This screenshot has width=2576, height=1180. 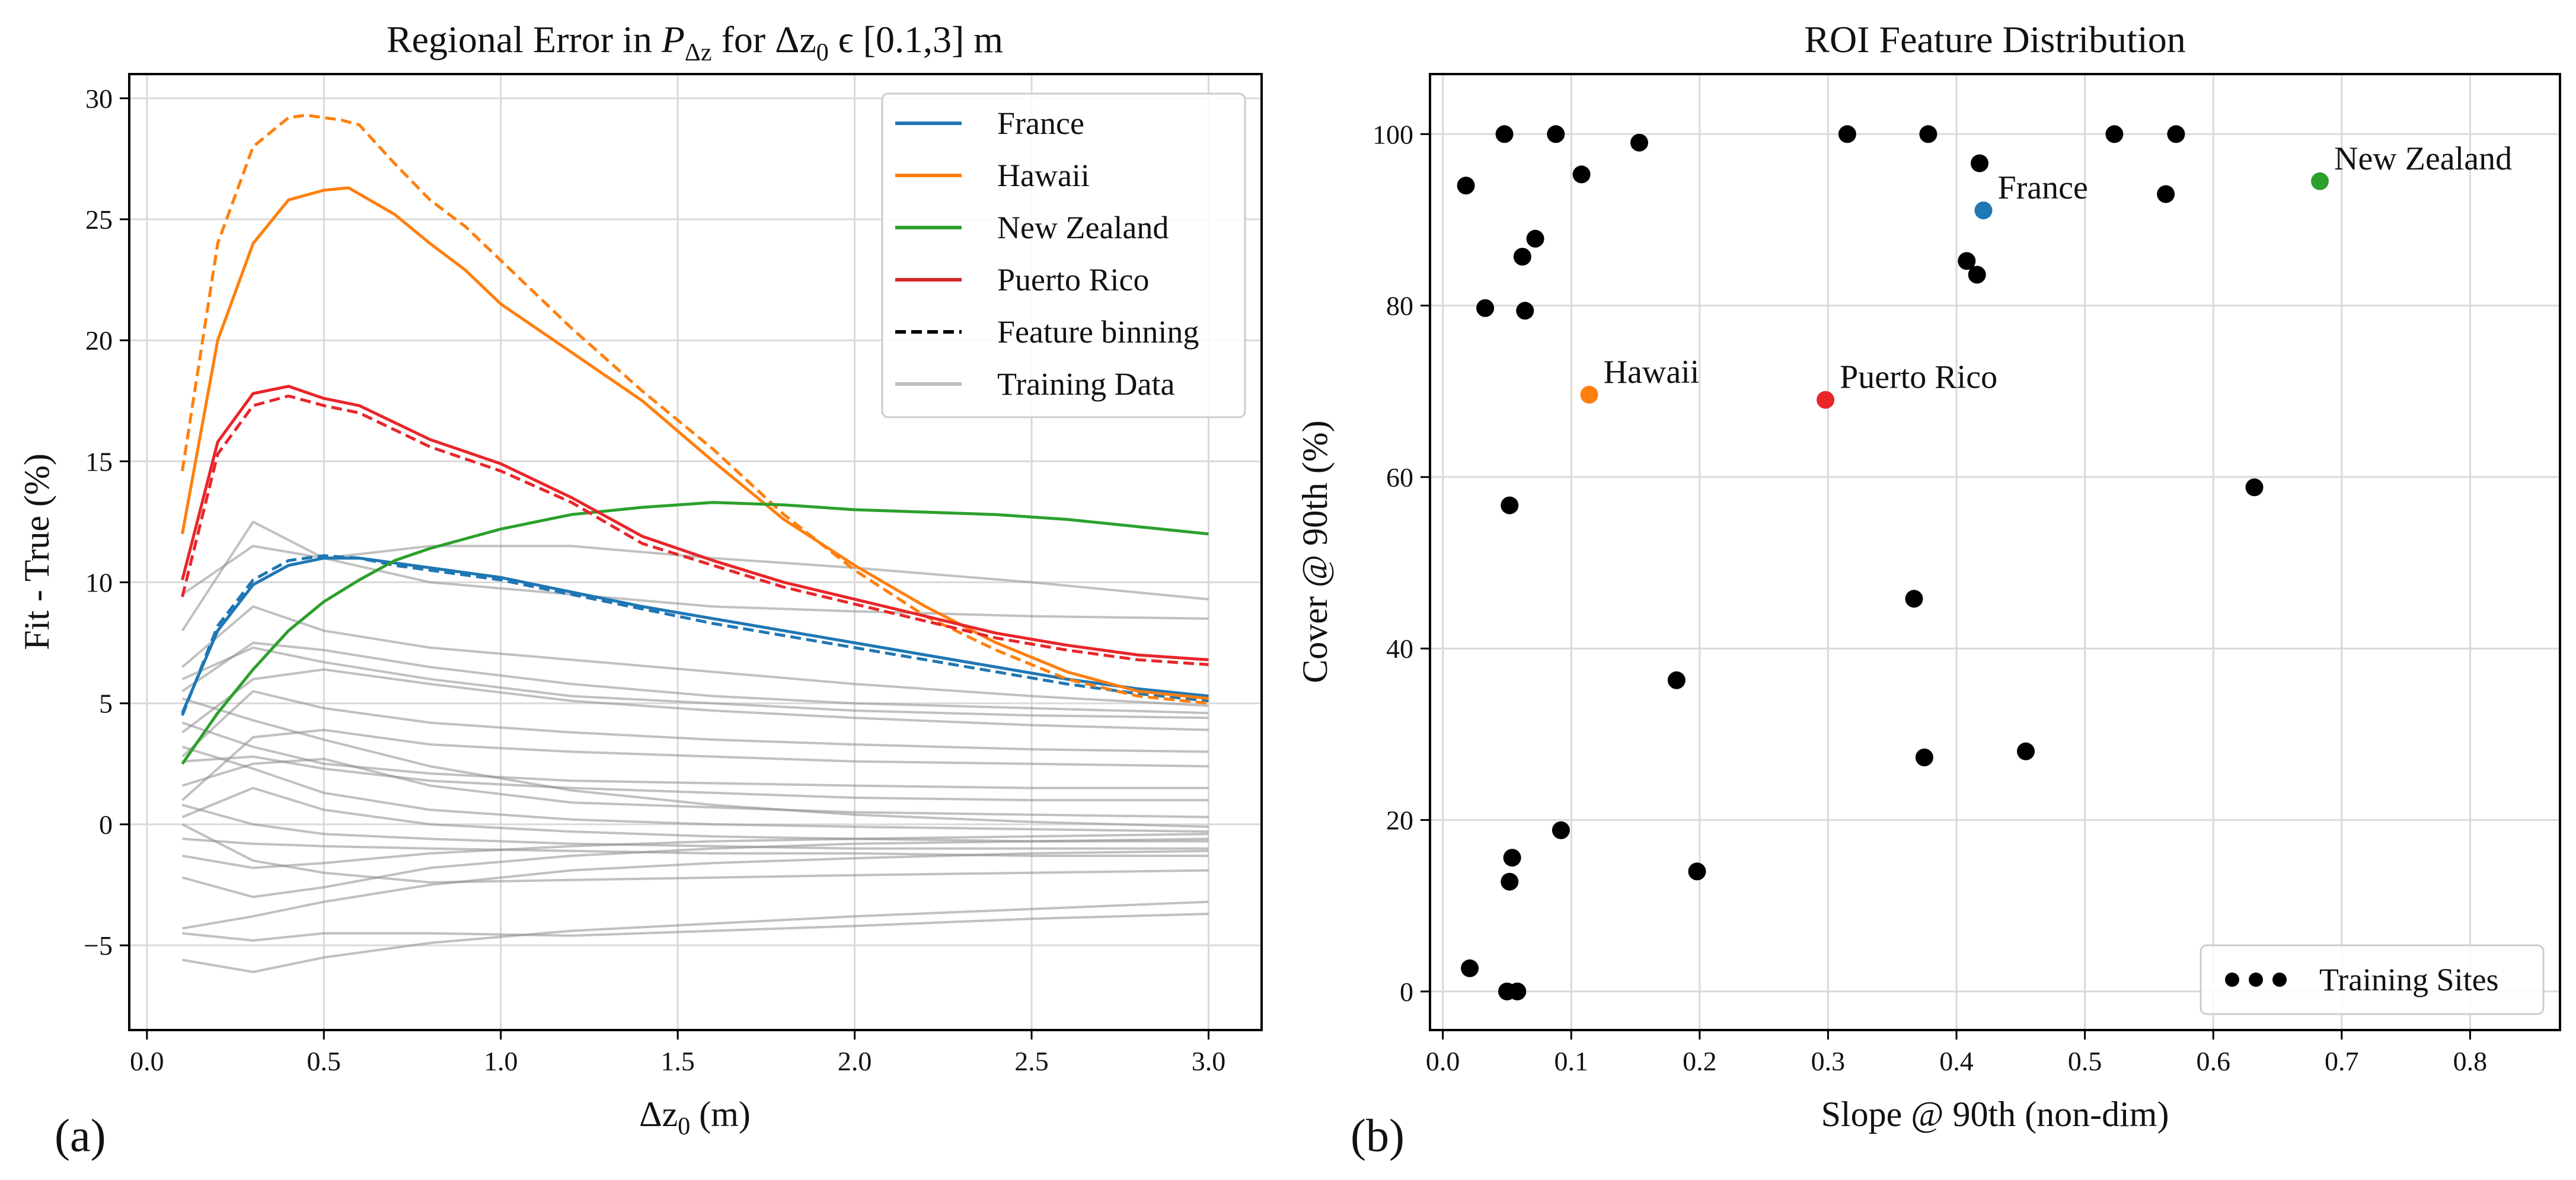 What do you see at coordinates (80, 1135) in the screenshot?
I see `panel-a-label: (a)` at bounding box center [80, 1135].